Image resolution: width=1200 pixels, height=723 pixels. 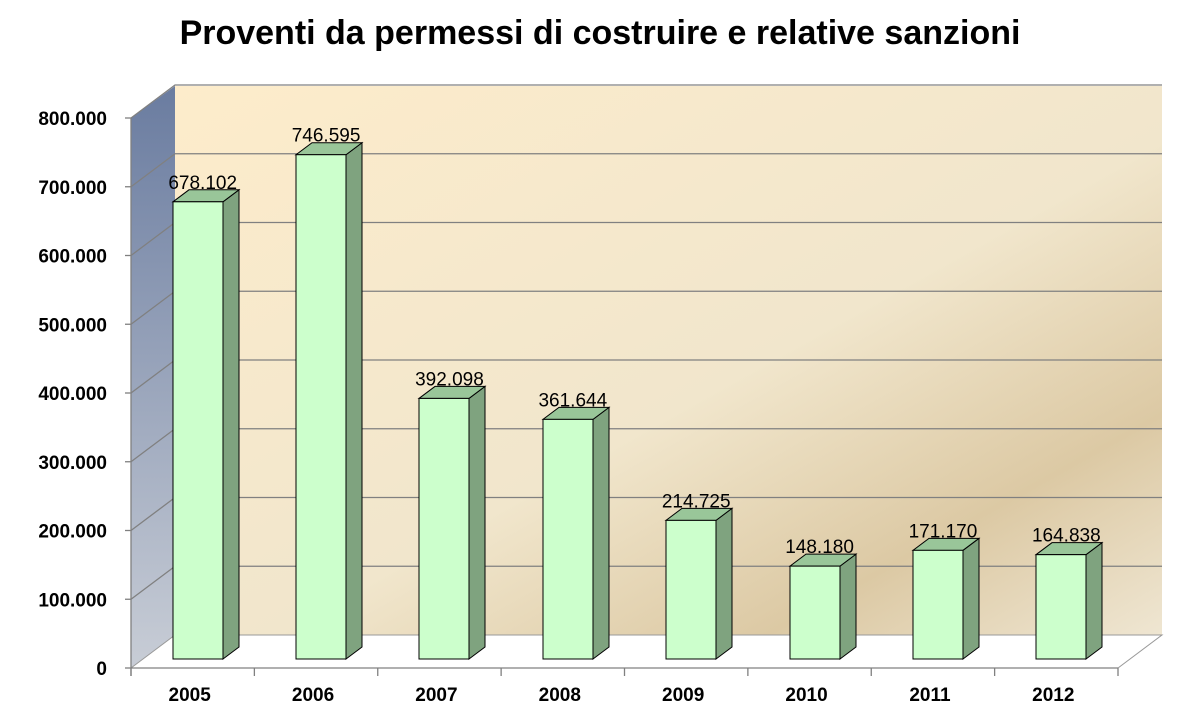 I want to click on y-tick-label: 800.000, so click(x=72, y=119).